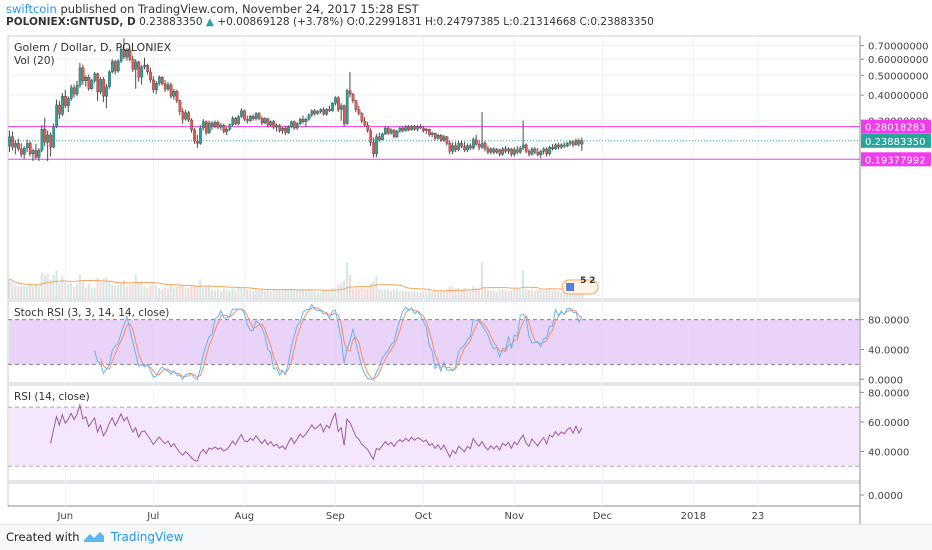 Image resolution: width=932 pixels, height=550 pixels. I want to click on time-tick-label: Sep, so click(335, 516).